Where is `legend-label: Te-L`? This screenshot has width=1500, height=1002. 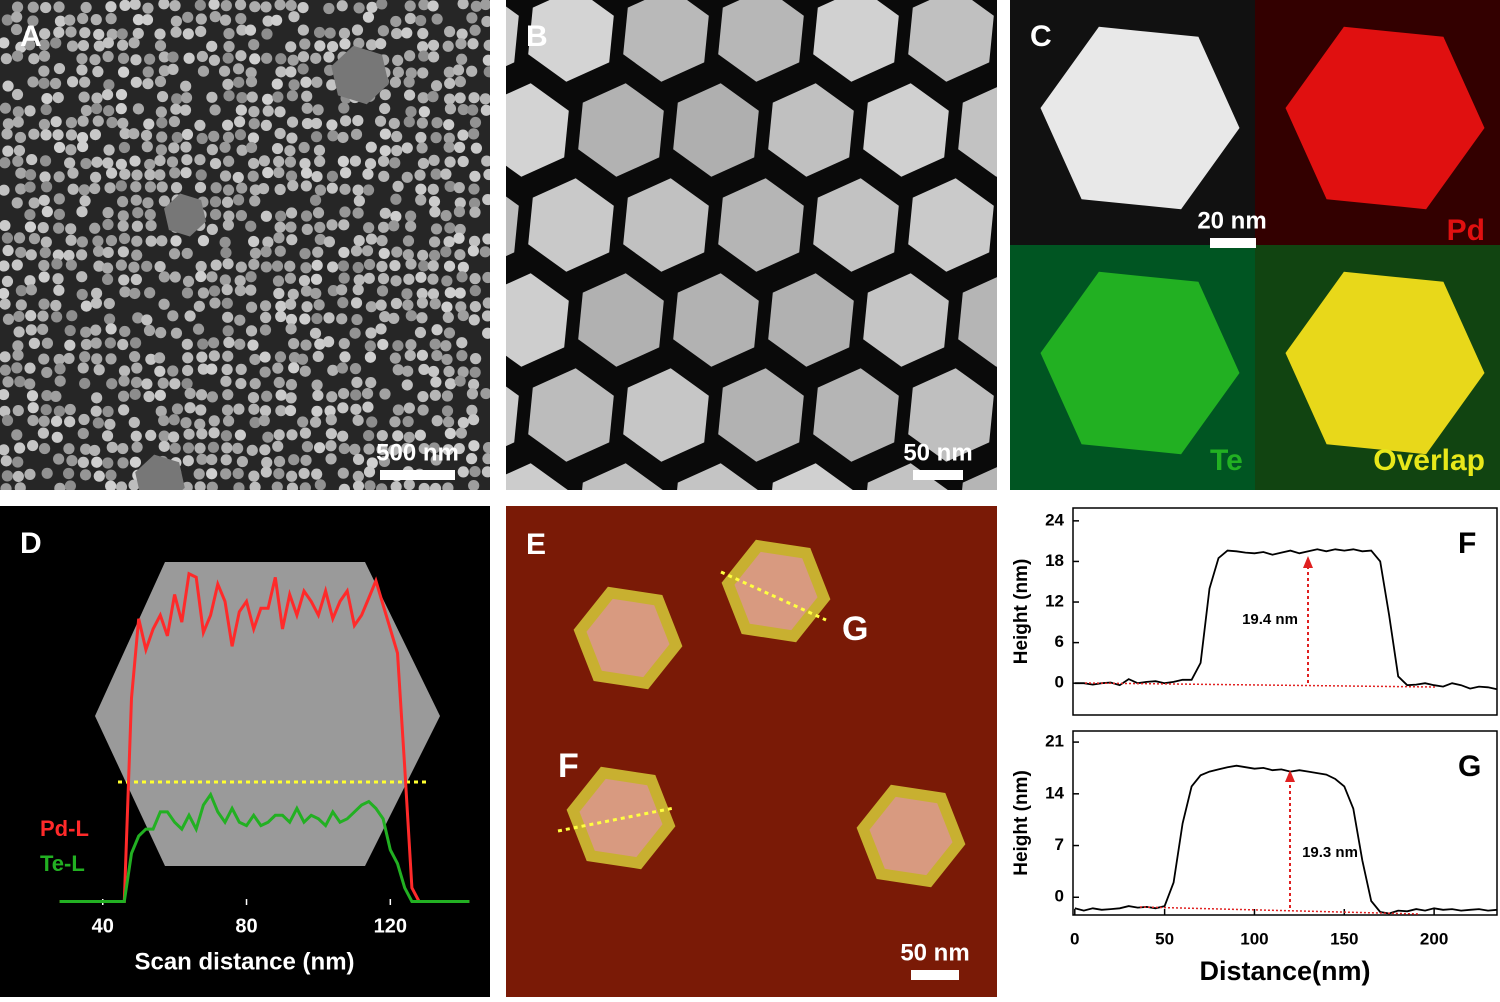
legend-label: Te-L is located at coordinates (62, 863).